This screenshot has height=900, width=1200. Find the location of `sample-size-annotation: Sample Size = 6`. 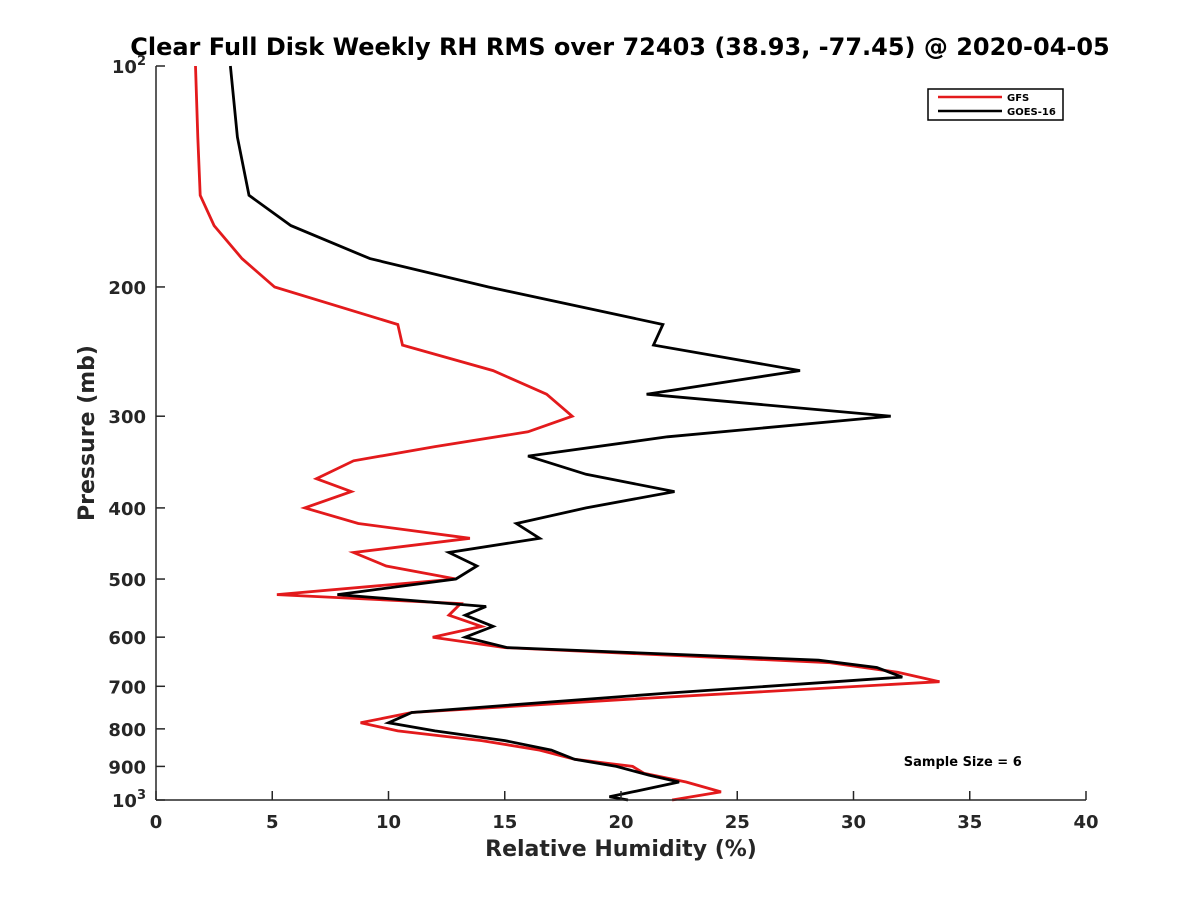

sample-size-annotation: Sample Size = 6 is located at coordinates (963, 762).